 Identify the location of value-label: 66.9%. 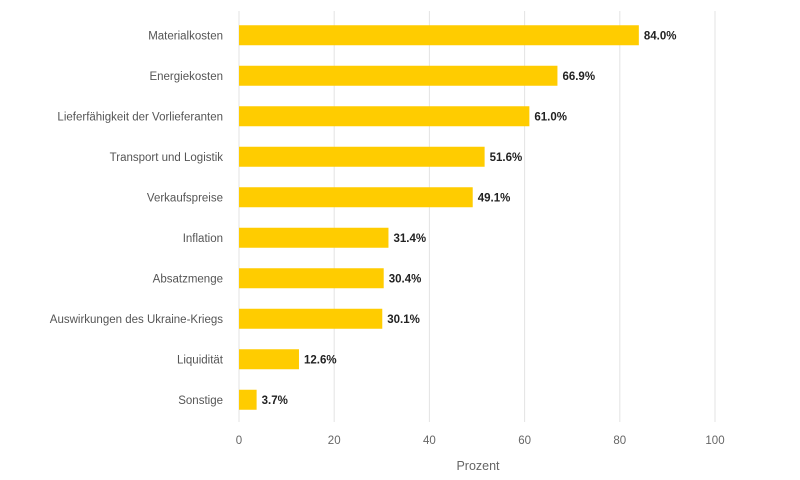
(578, 77).